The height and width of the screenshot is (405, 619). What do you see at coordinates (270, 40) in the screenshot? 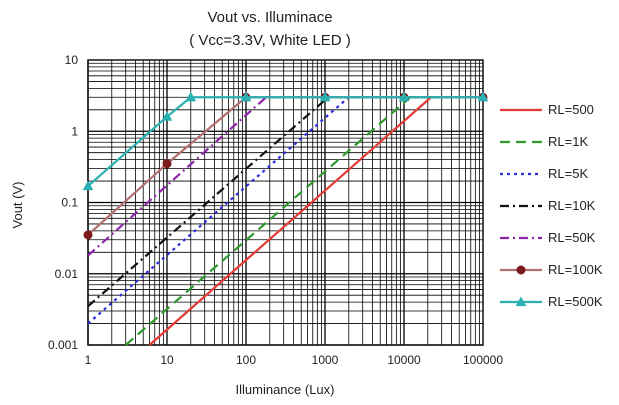
I see `chart-subtitle: ( Vcc=3.3V, White LED )` at bounding box center [270, 40].